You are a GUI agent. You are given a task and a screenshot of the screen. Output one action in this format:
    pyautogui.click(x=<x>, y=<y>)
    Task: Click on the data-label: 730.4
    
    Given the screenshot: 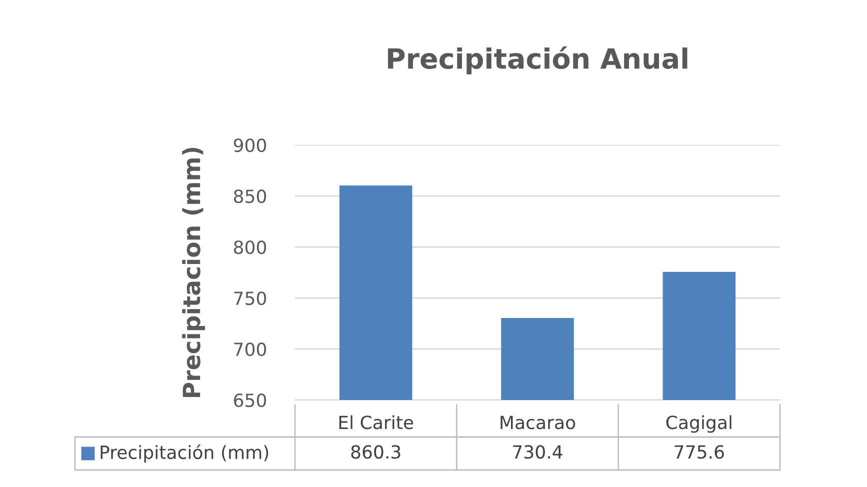 What is the action you would take?
    pyautogui.click(x=537, y=452)
    